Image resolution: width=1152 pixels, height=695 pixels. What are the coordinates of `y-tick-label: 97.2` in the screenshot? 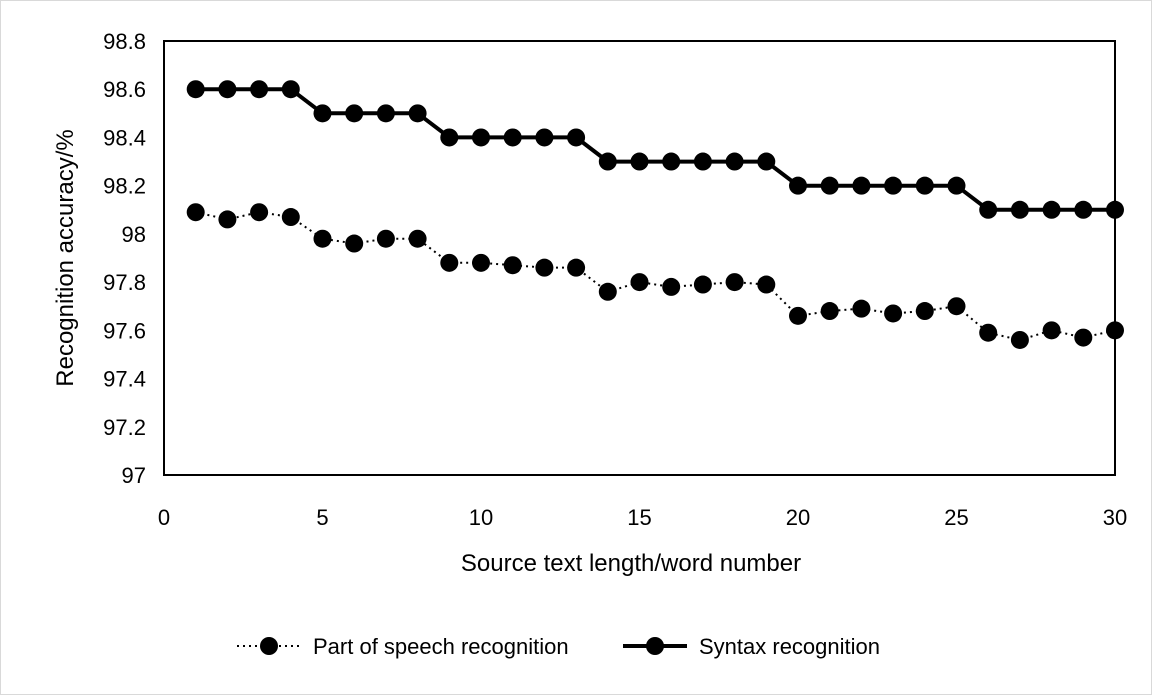 It's located at (124, 427).